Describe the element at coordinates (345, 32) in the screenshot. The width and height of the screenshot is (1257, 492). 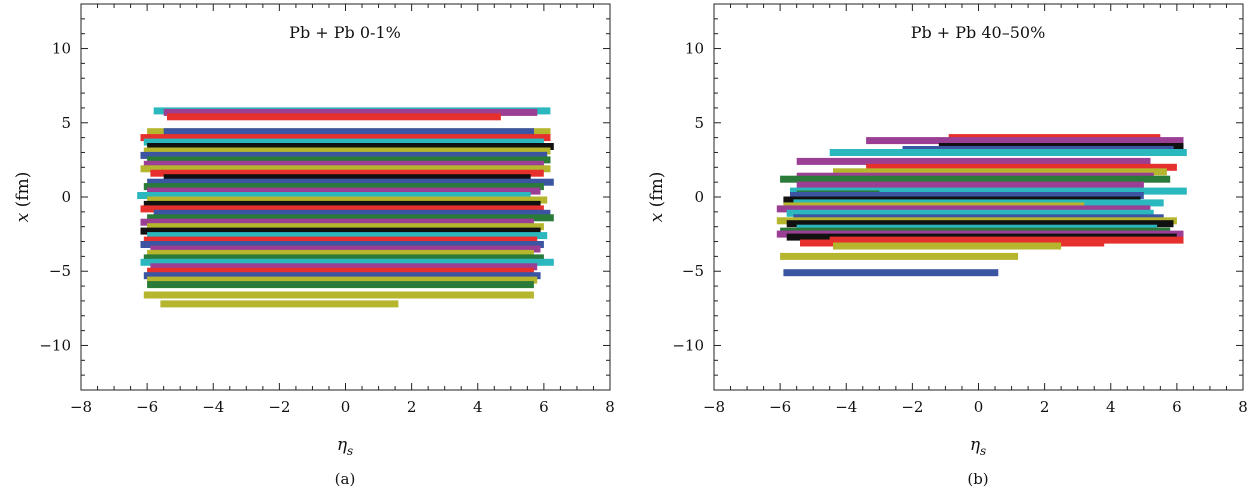
I see `chart-title: Pb + Pb 0-1%` at that location.